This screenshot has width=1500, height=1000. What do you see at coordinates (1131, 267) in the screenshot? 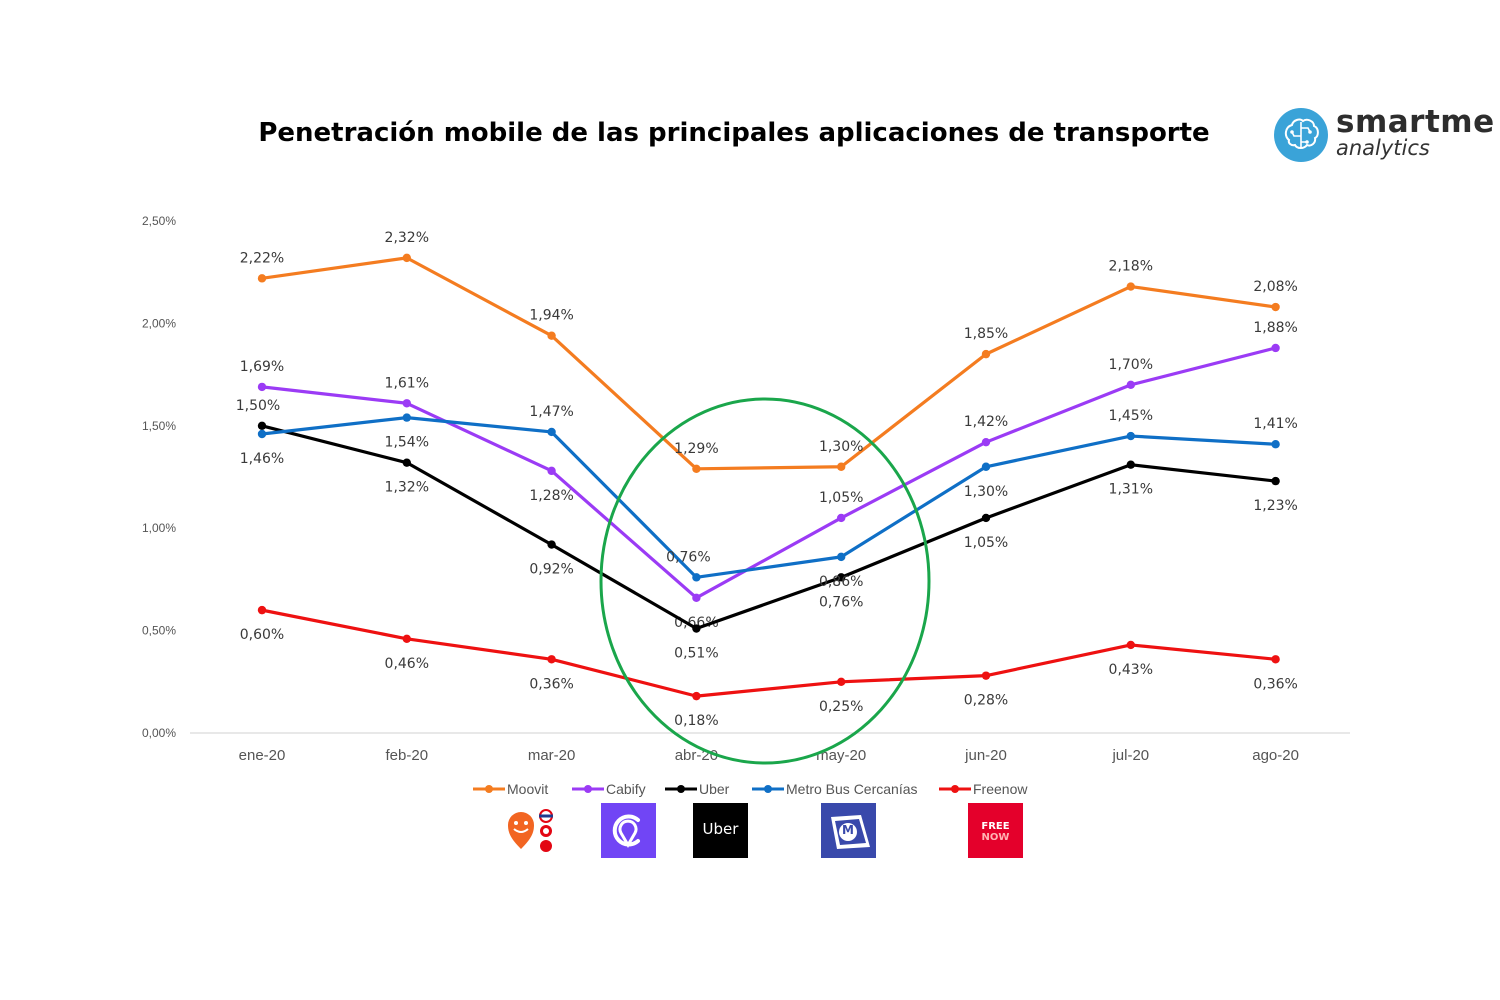
I see `data-label: 2,18%` at bounding box center [1131, 267].